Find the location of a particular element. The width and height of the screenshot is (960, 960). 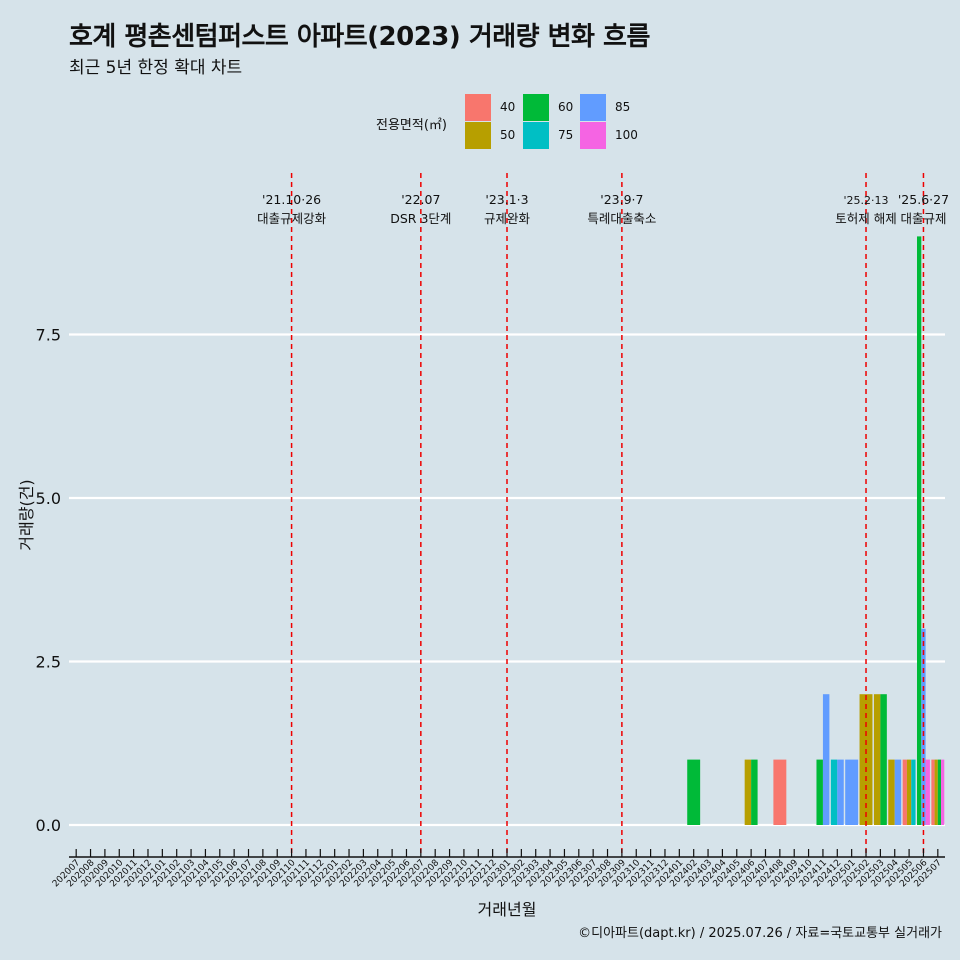

event-date: '23.9·7 is located at coordinates (621, 199).